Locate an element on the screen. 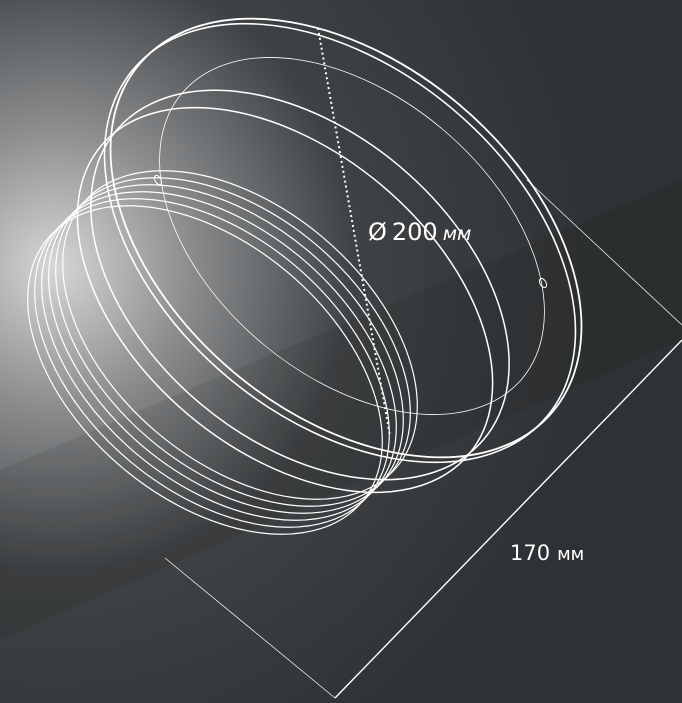 The image size is (682, 703). diameter-label: Ø 200 мм is located at coordinates (419, 232).